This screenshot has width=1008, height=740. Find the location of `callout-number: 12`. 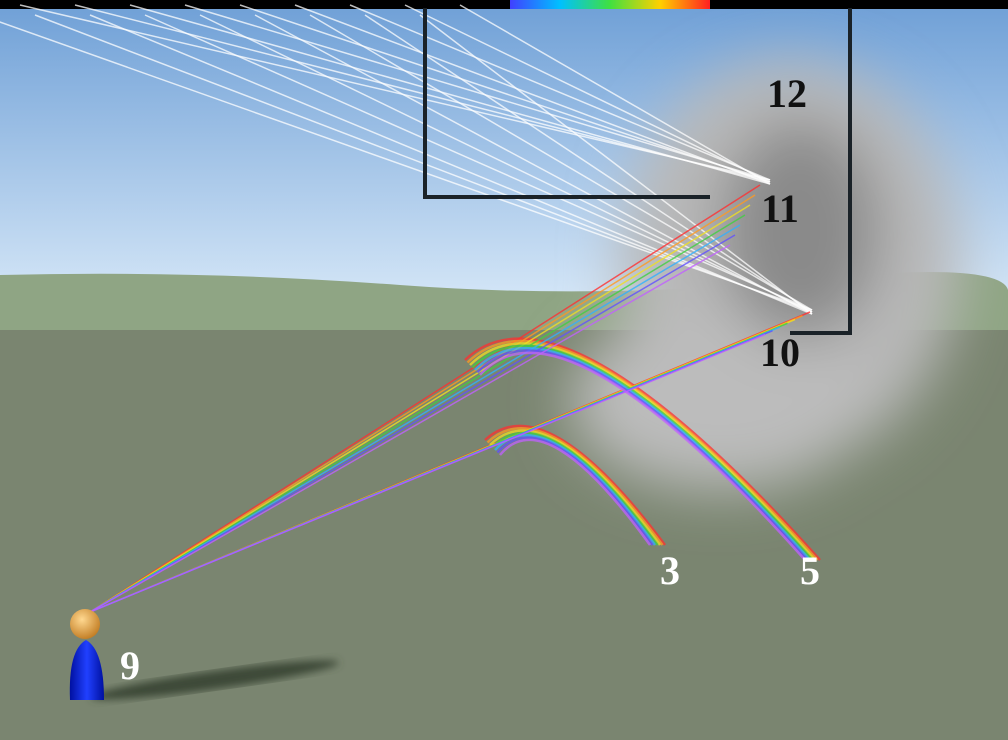

callout-number: 12 is located at coordinates (787, 93).